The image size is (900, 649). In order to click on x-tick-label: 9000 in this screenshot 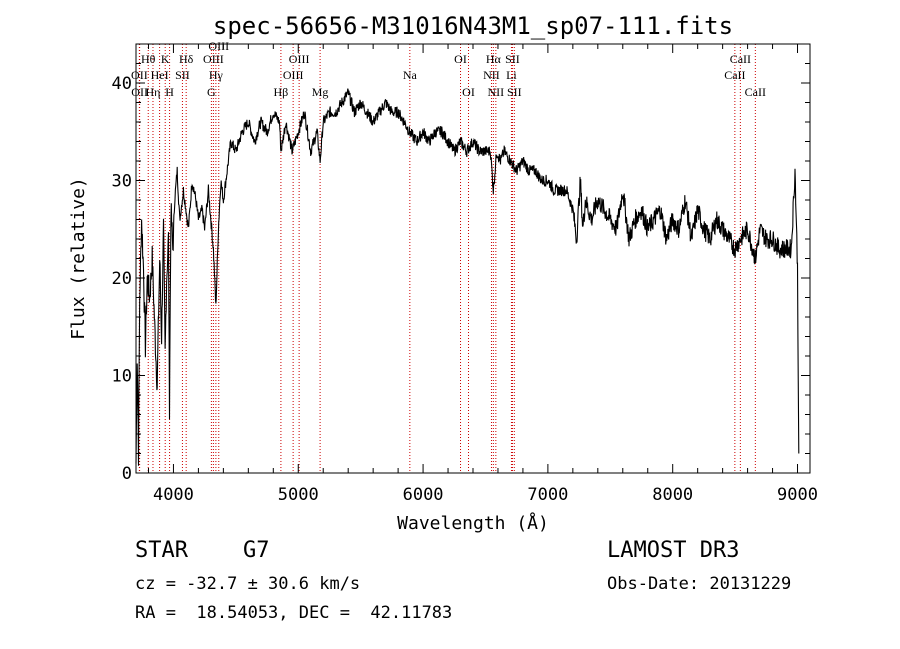, I will do `click(797, 495)`.